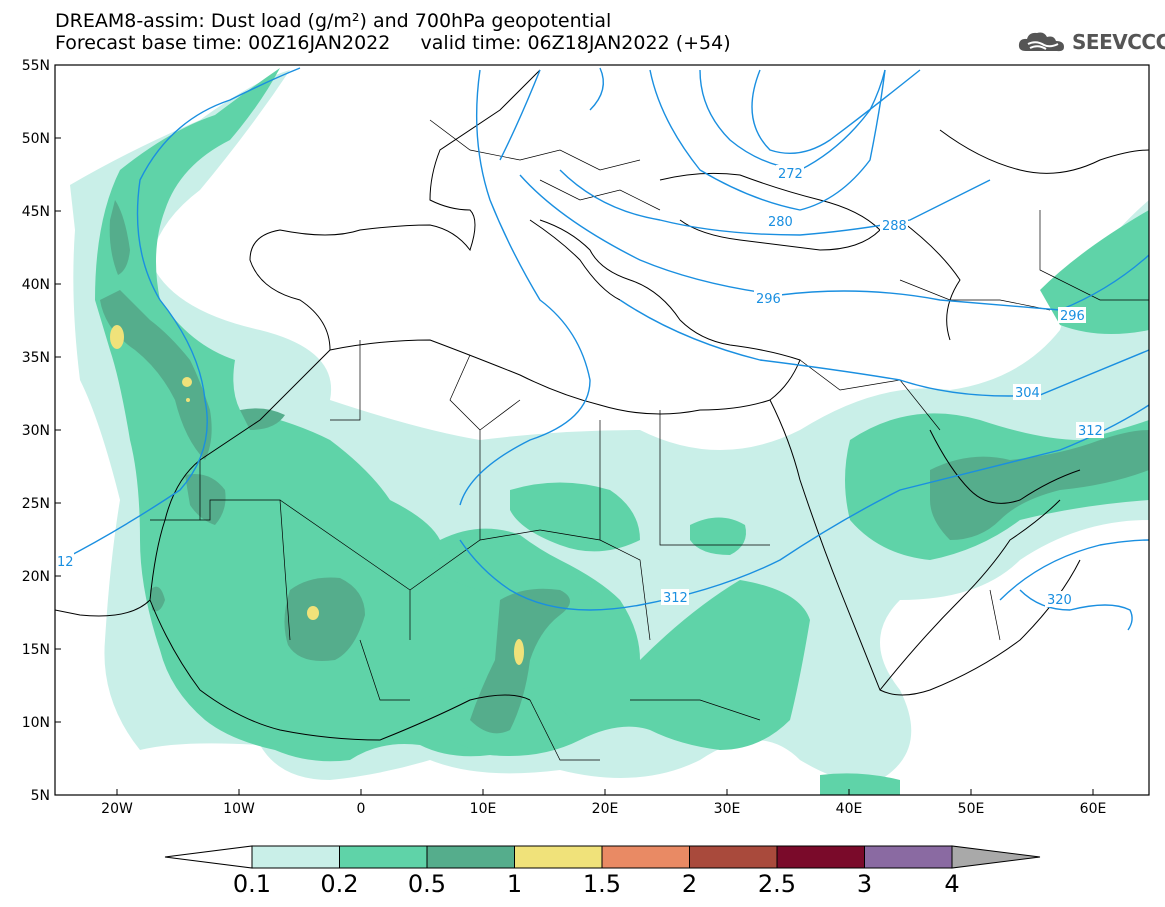 The image size is (1165, 907). Describe the element at coordinates (1059, 600) in the screenshot. I see `contour-label: 320` at that location.